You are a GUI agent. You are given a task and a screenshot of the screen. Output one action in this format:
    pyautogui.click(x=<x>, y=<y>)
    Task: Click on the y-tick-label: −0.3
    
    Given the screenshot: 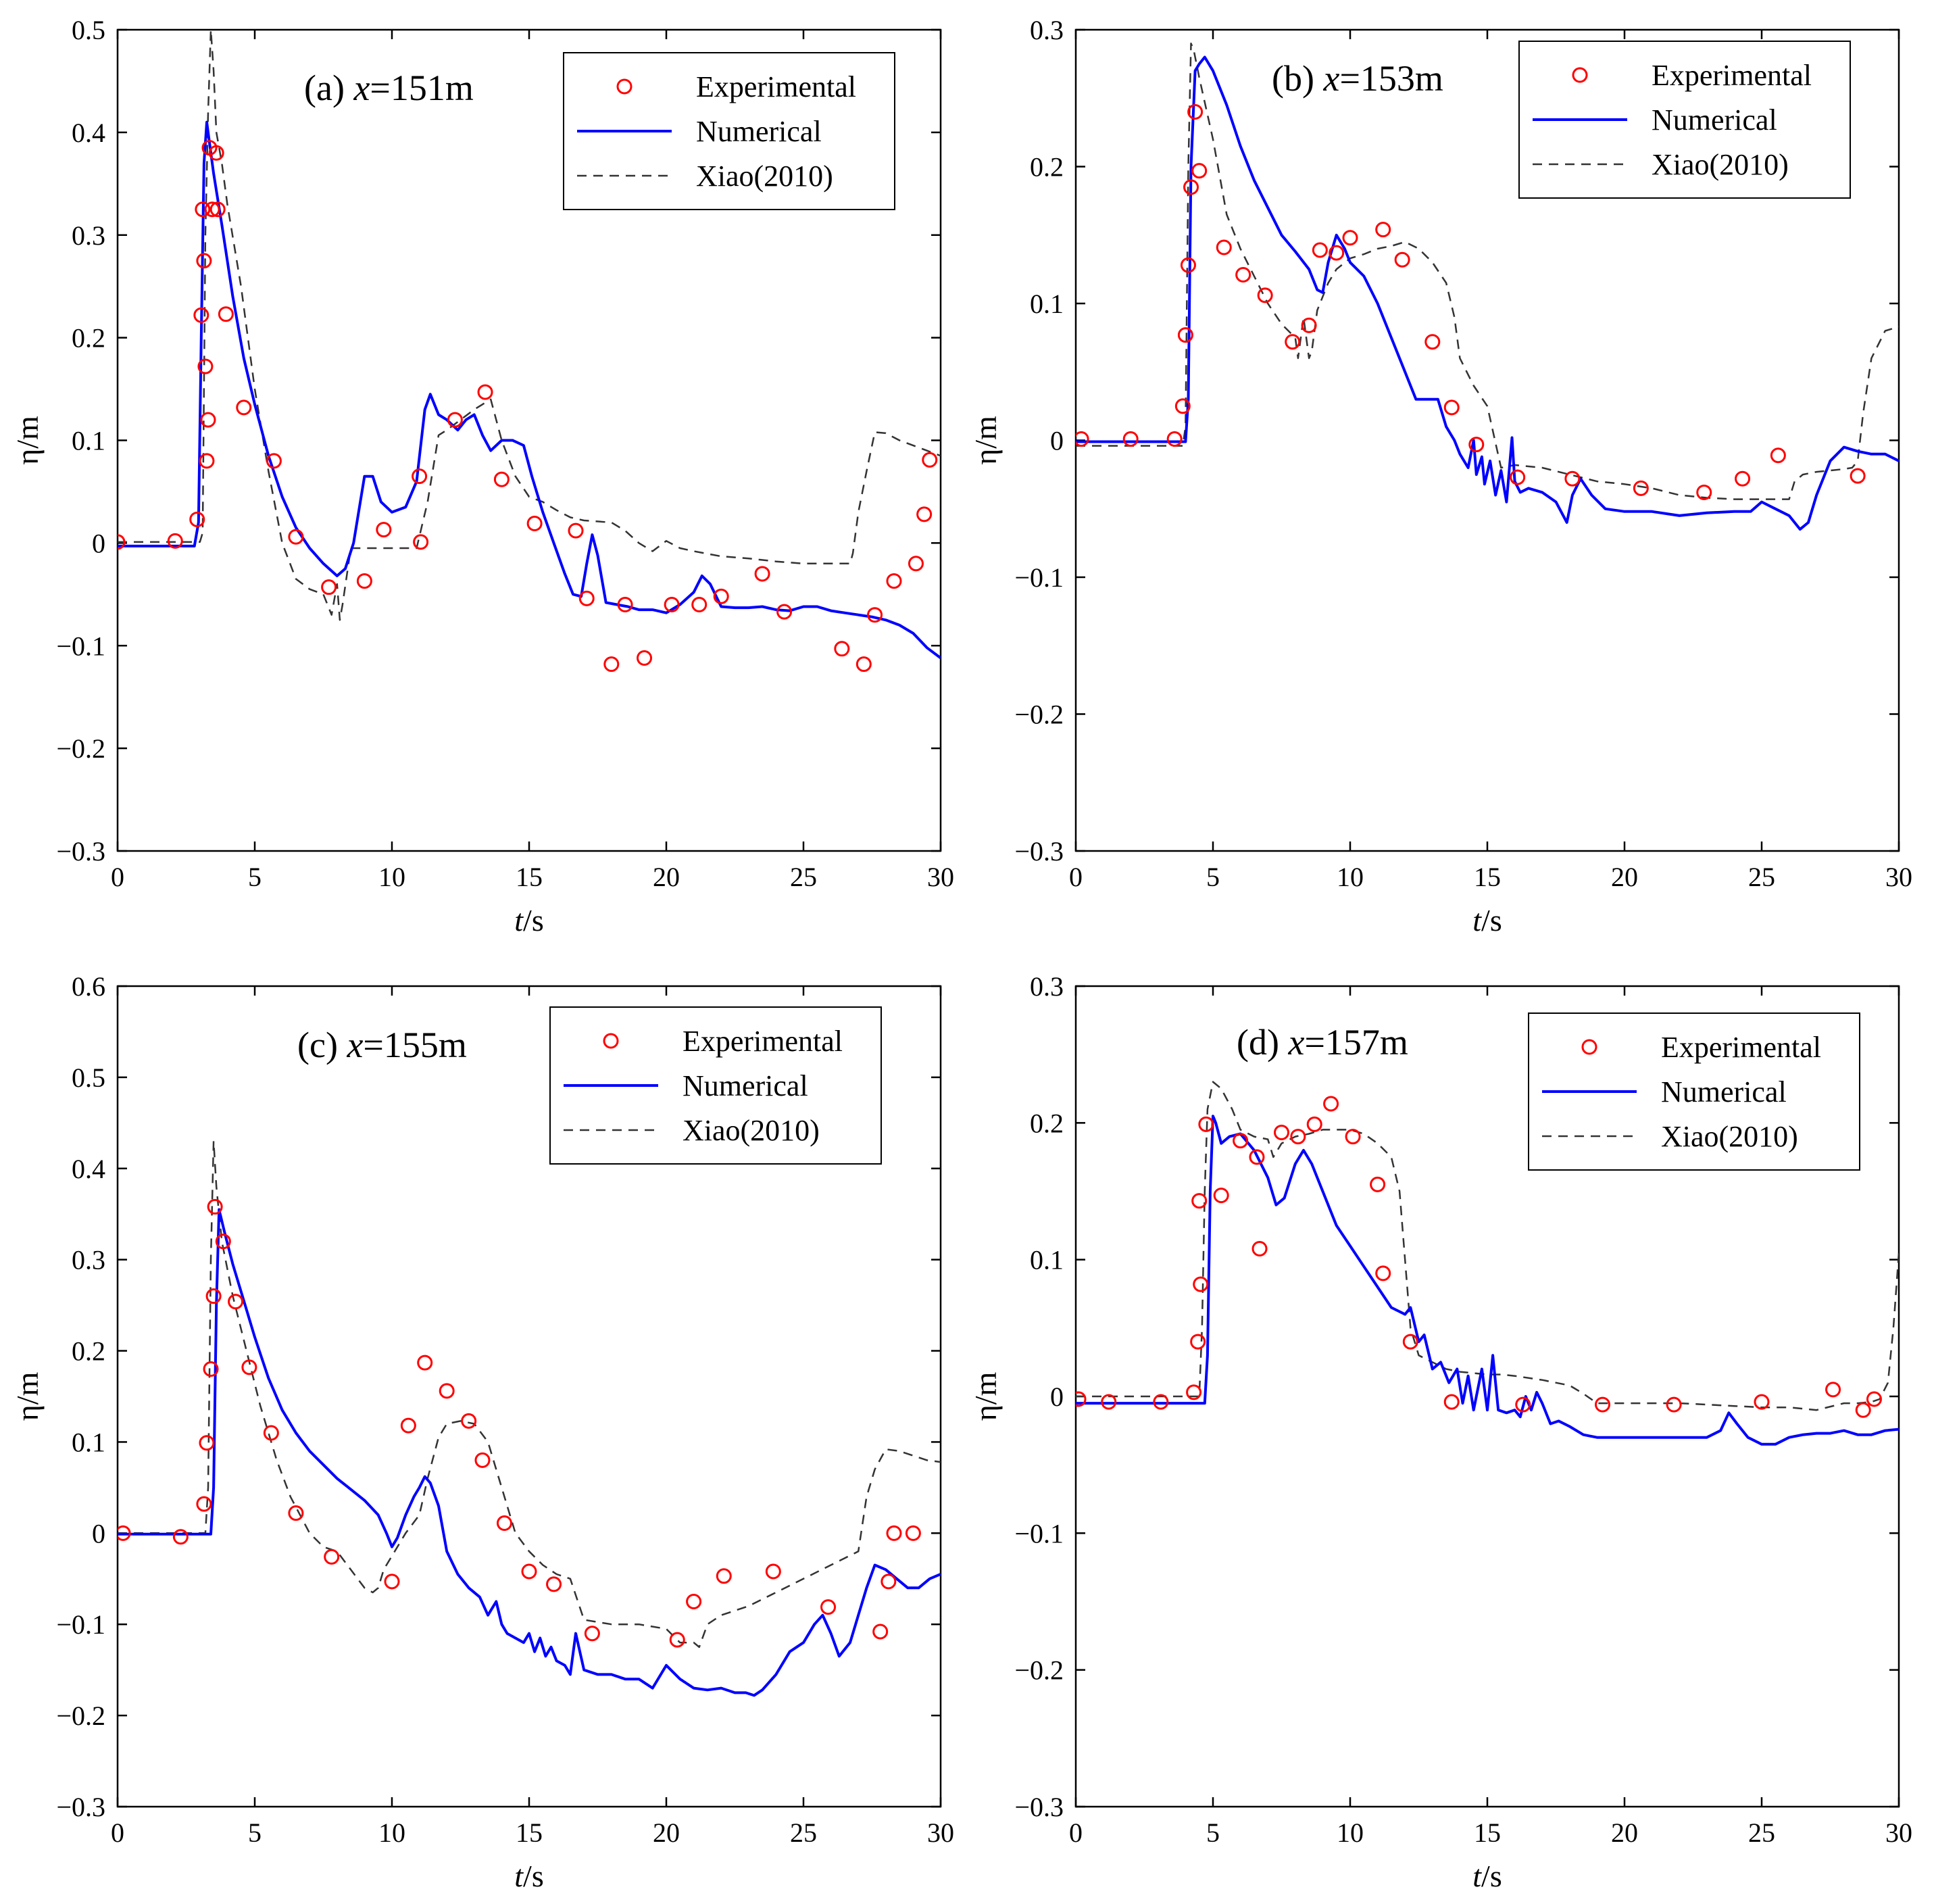 What is the action you would take?
    pyautogui.click(x=1039, y=1807)
    